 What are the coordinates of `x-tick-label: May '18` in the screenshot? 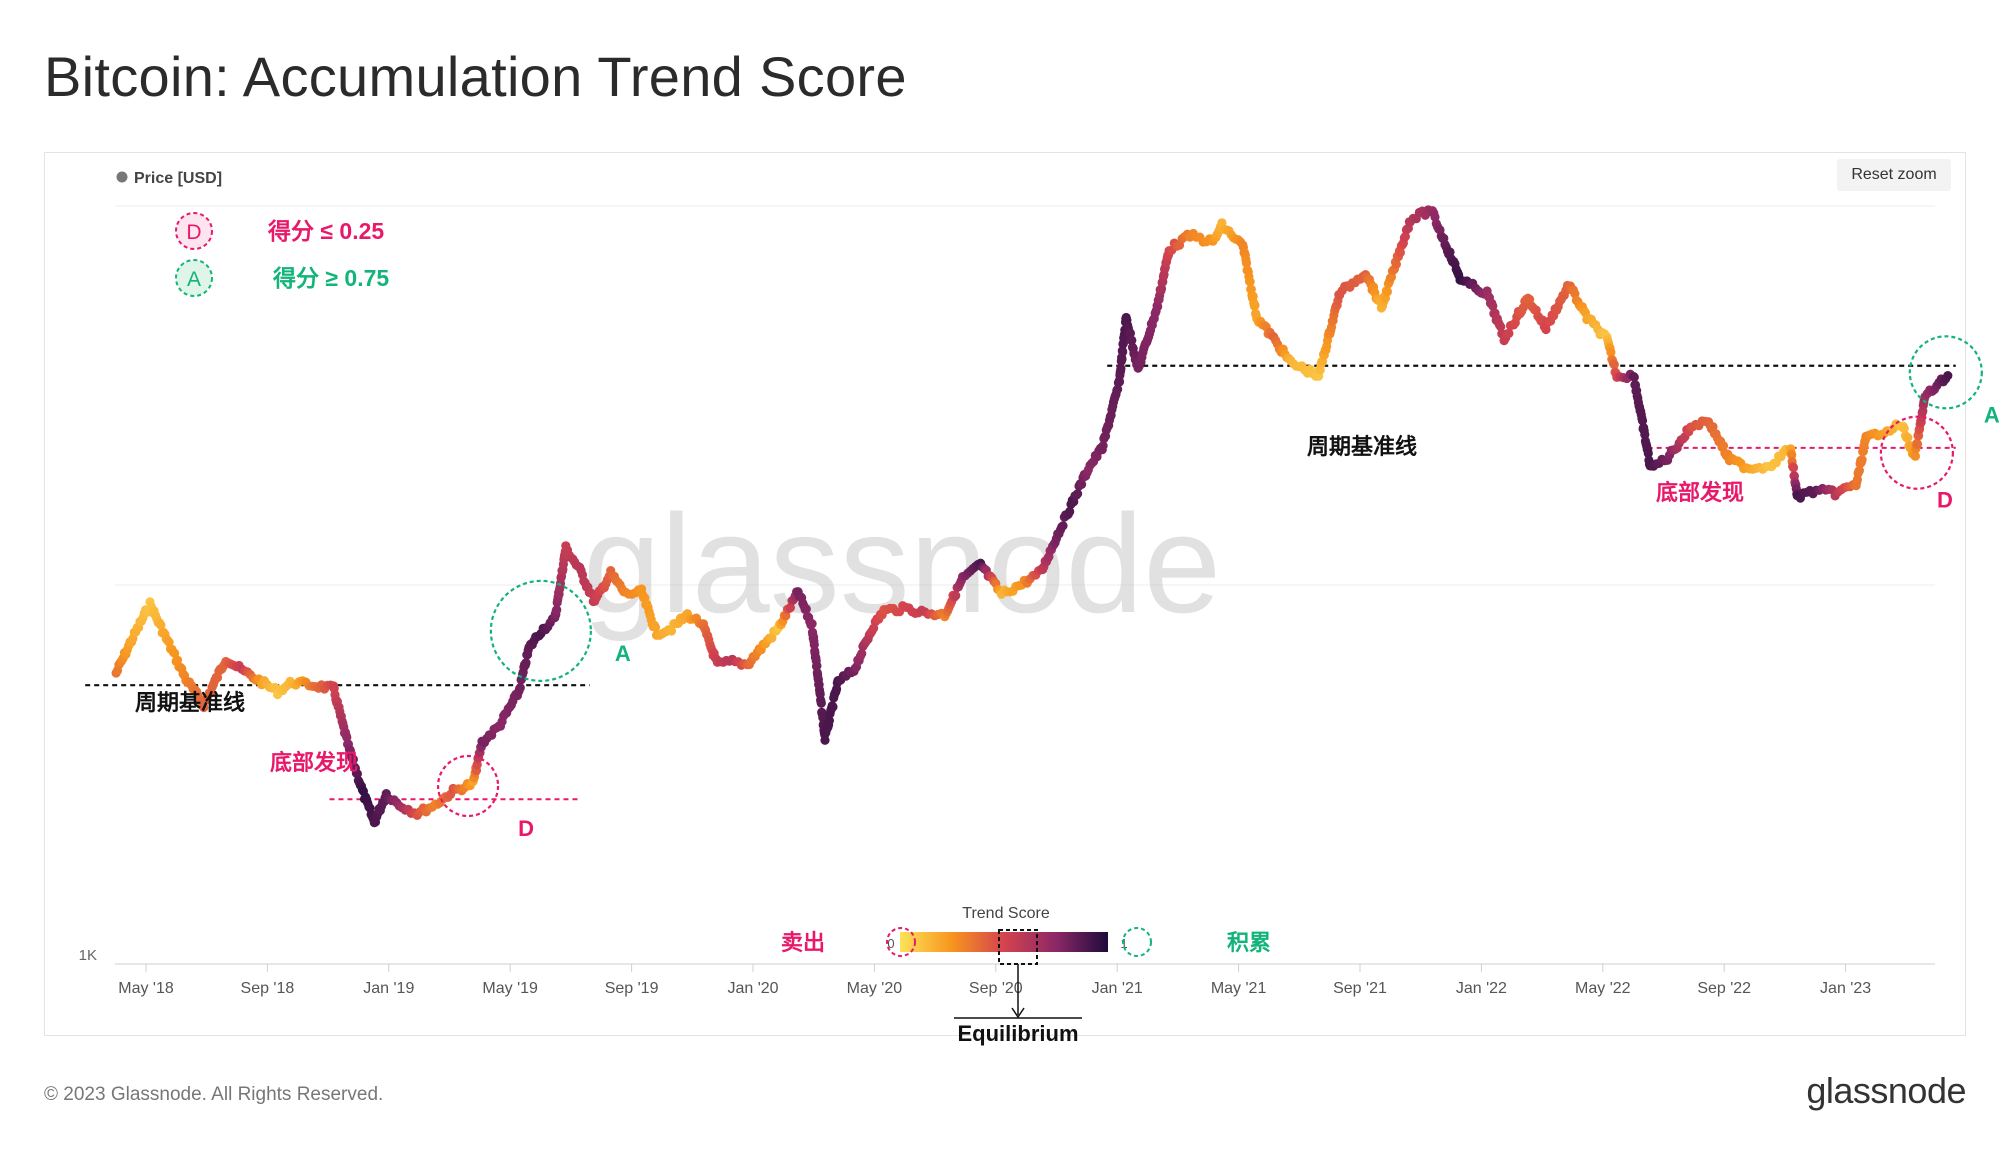 It's located at (146, 988).